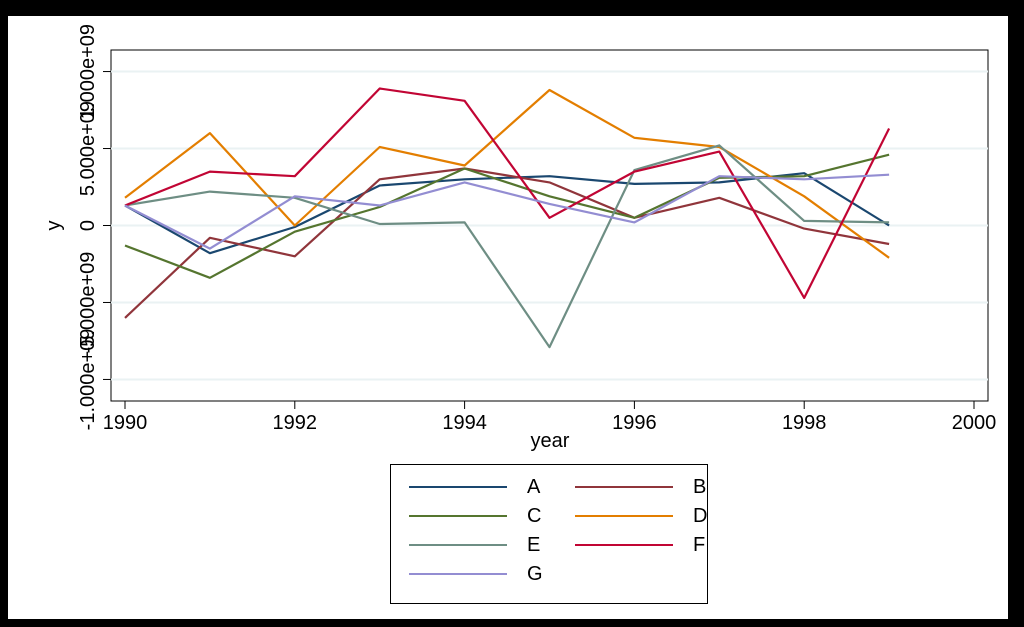 The width and height of the screenshot is (1024, 627). What do you see at coordinates (699, 544) in the screenshot?
I see `legend-label-f: F` at bounding box center [699, 544].